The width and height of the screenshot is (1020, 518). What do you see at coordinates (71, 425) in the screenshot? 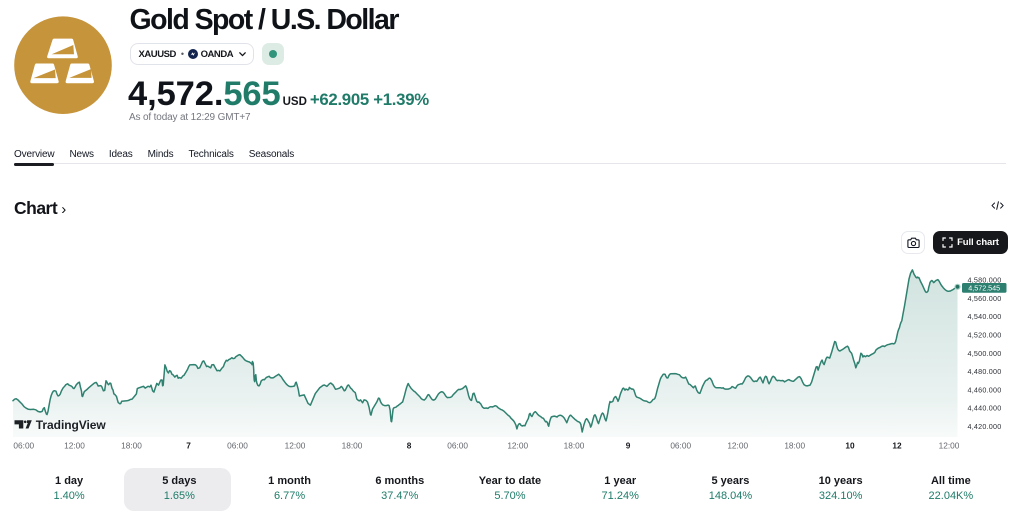
I see `svg-text: TradingView` at bounding box center [71, 425].